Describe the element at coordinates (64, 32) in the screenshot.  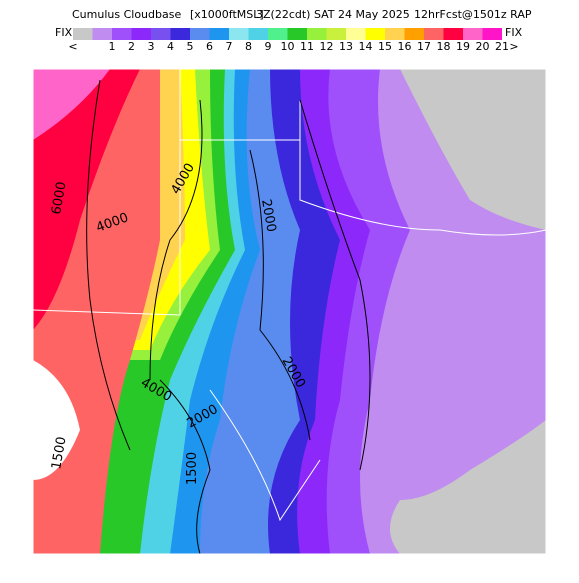
I see `fix-left: FIX` at that location.